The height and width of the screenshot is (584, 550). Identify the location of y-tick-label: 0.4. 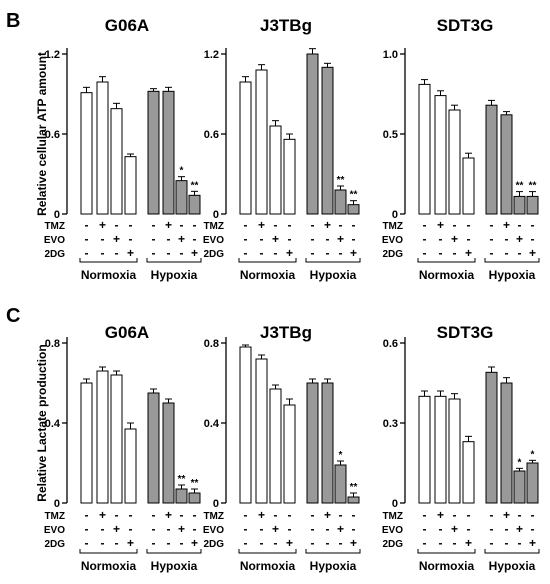
(212, 424).